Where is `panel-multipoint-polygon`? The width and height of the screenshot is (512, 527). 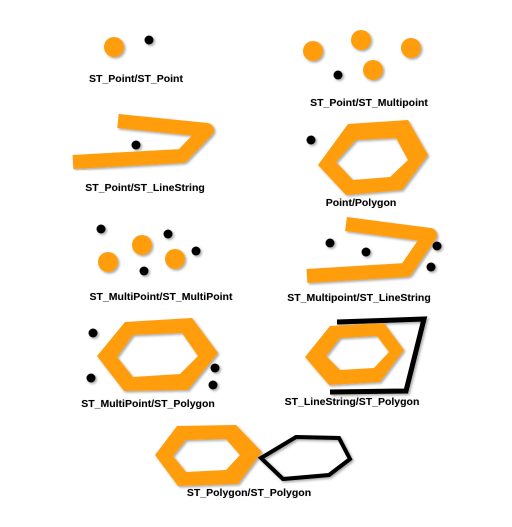 panel-multipoint-polygon is located at coordinates (153, 354).